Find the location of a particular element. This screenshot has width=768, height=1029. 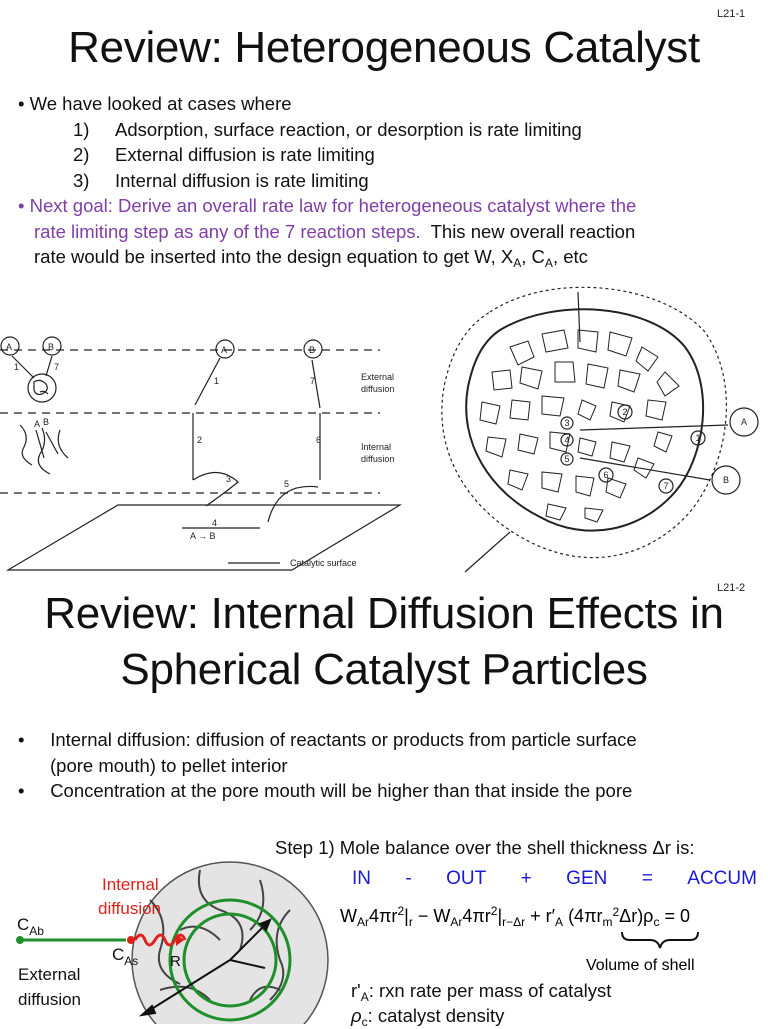

intro-bullet: • We have looked at cases where is located at coordinates (155, 103).